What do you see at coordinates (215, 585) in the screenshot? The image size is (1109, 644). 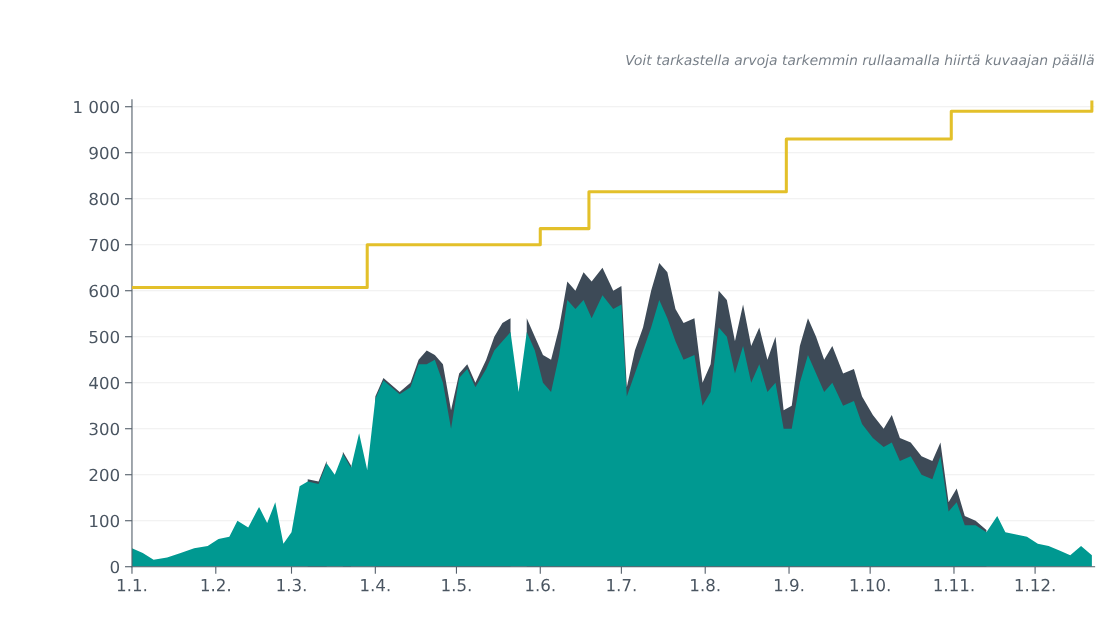 I see `x-tick-label: 1.2.` at bounding box center [215, 585].